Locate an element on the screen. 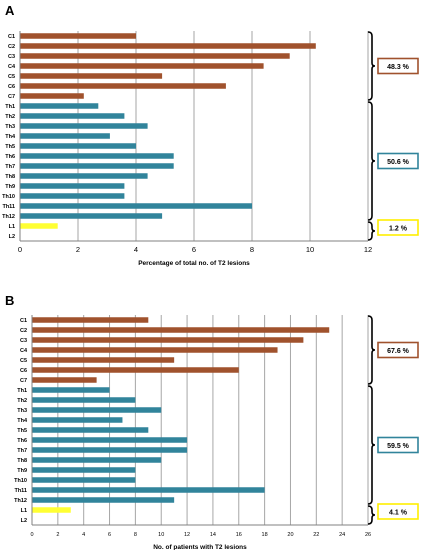  percent-label-a-cervical: 48.3 % is located at coordinates (398, 67).